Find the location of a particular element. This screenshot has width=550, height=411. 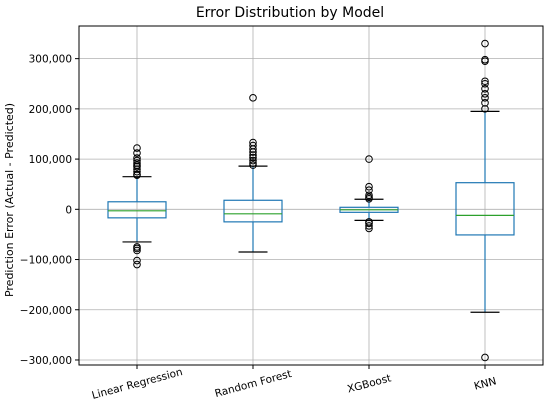

x-tick-label: Linear Regression is located at coordinates (137, 384).